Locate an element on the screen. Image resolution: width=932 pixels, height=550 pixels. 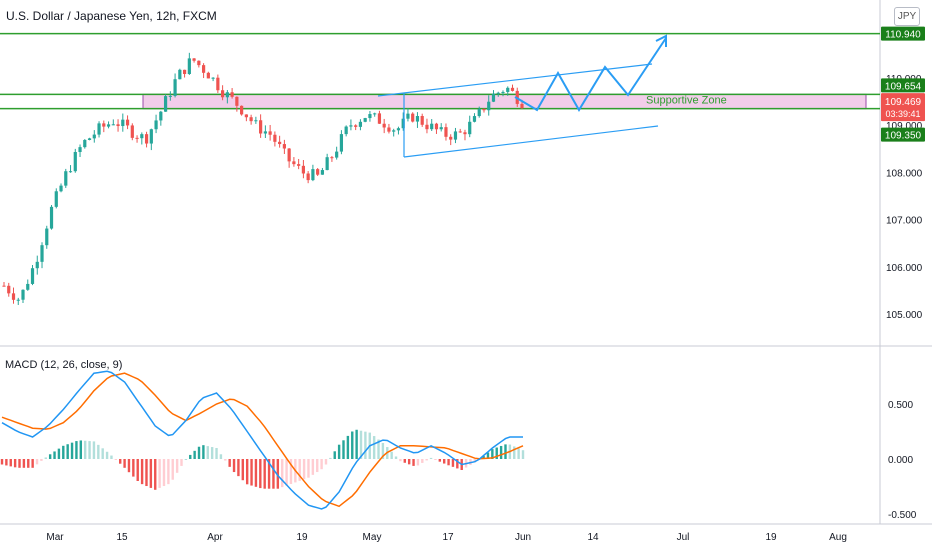
macd-histogram is located at coordinates (262, 459).